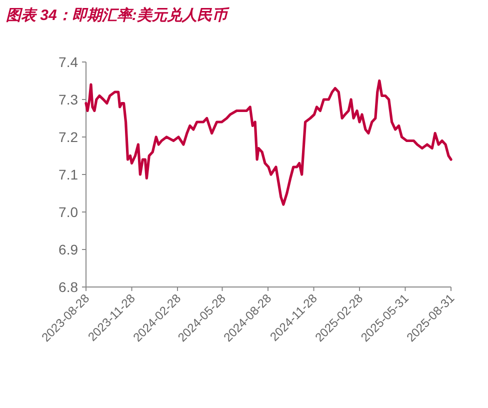 The image size is (488, 408). I want to click on title: 图表 34：即期汇率:美元兑人民币, so click(116, 15).